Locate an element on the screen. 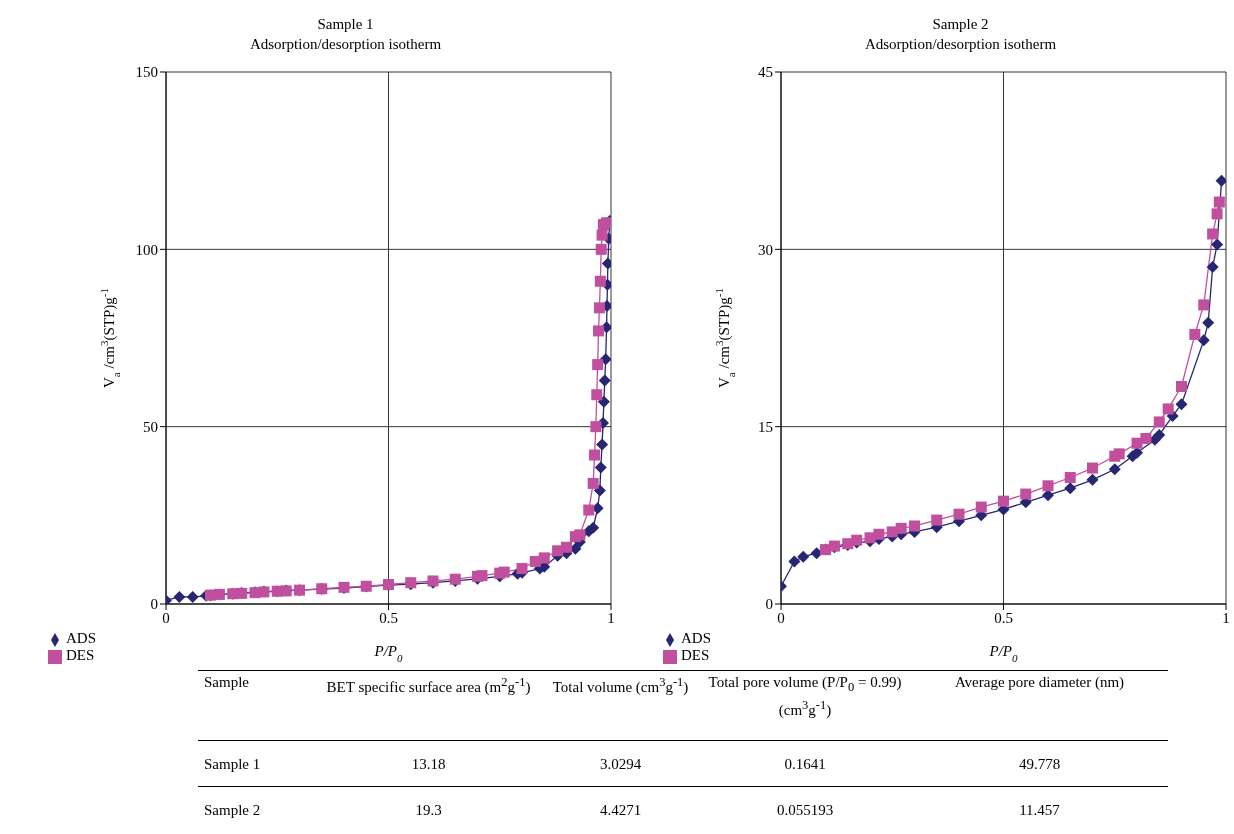 The height and width of the screenshot is (834, 1234). y-tick-label: 50 is located at coordinates (151, 426).